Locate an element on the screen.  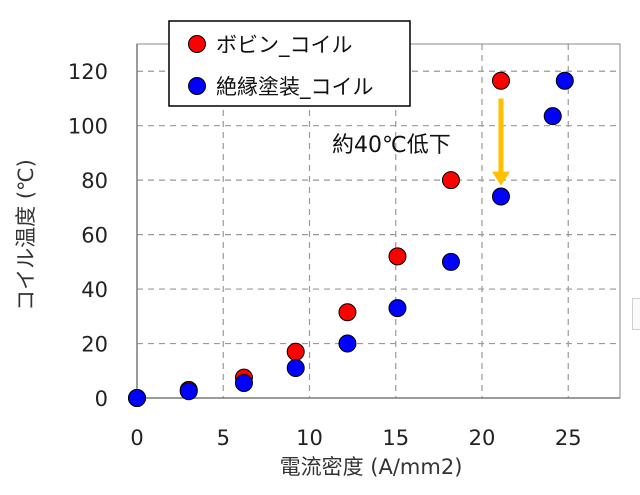
y-tick-label: 40 is located at coordinates (94, 290).